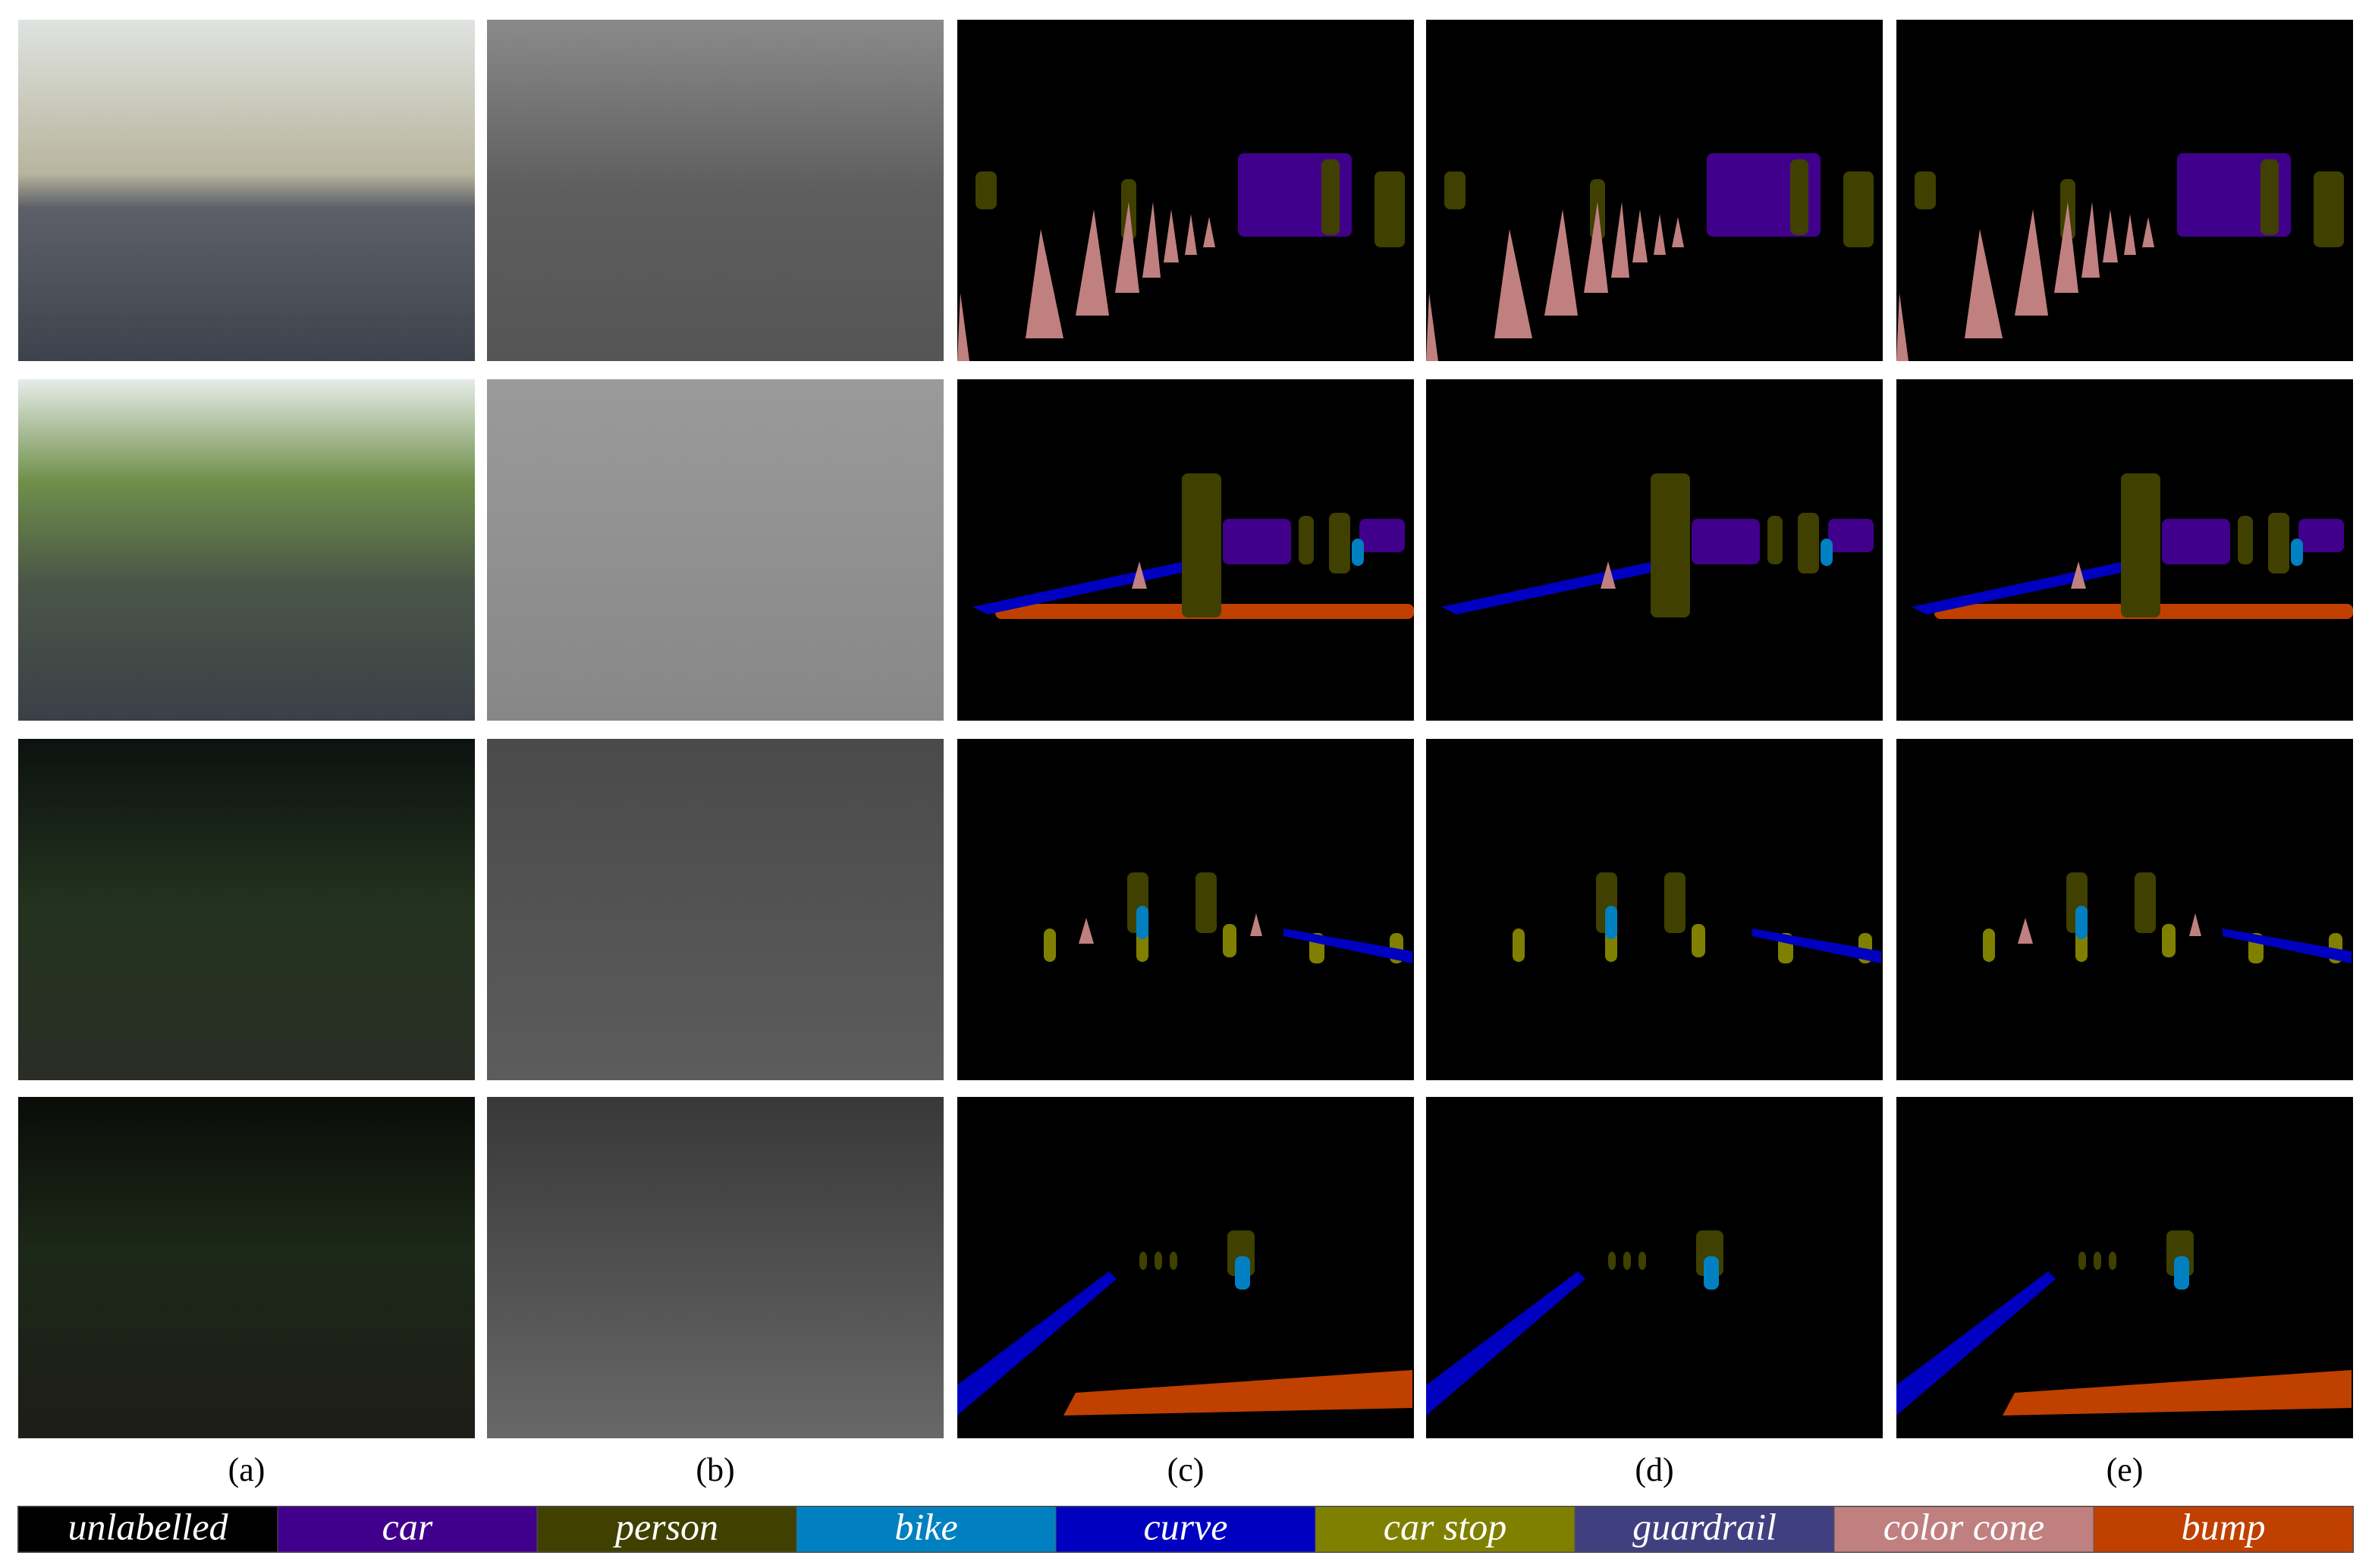  I want to click on panel-label: (d), so click(1654, 1470).